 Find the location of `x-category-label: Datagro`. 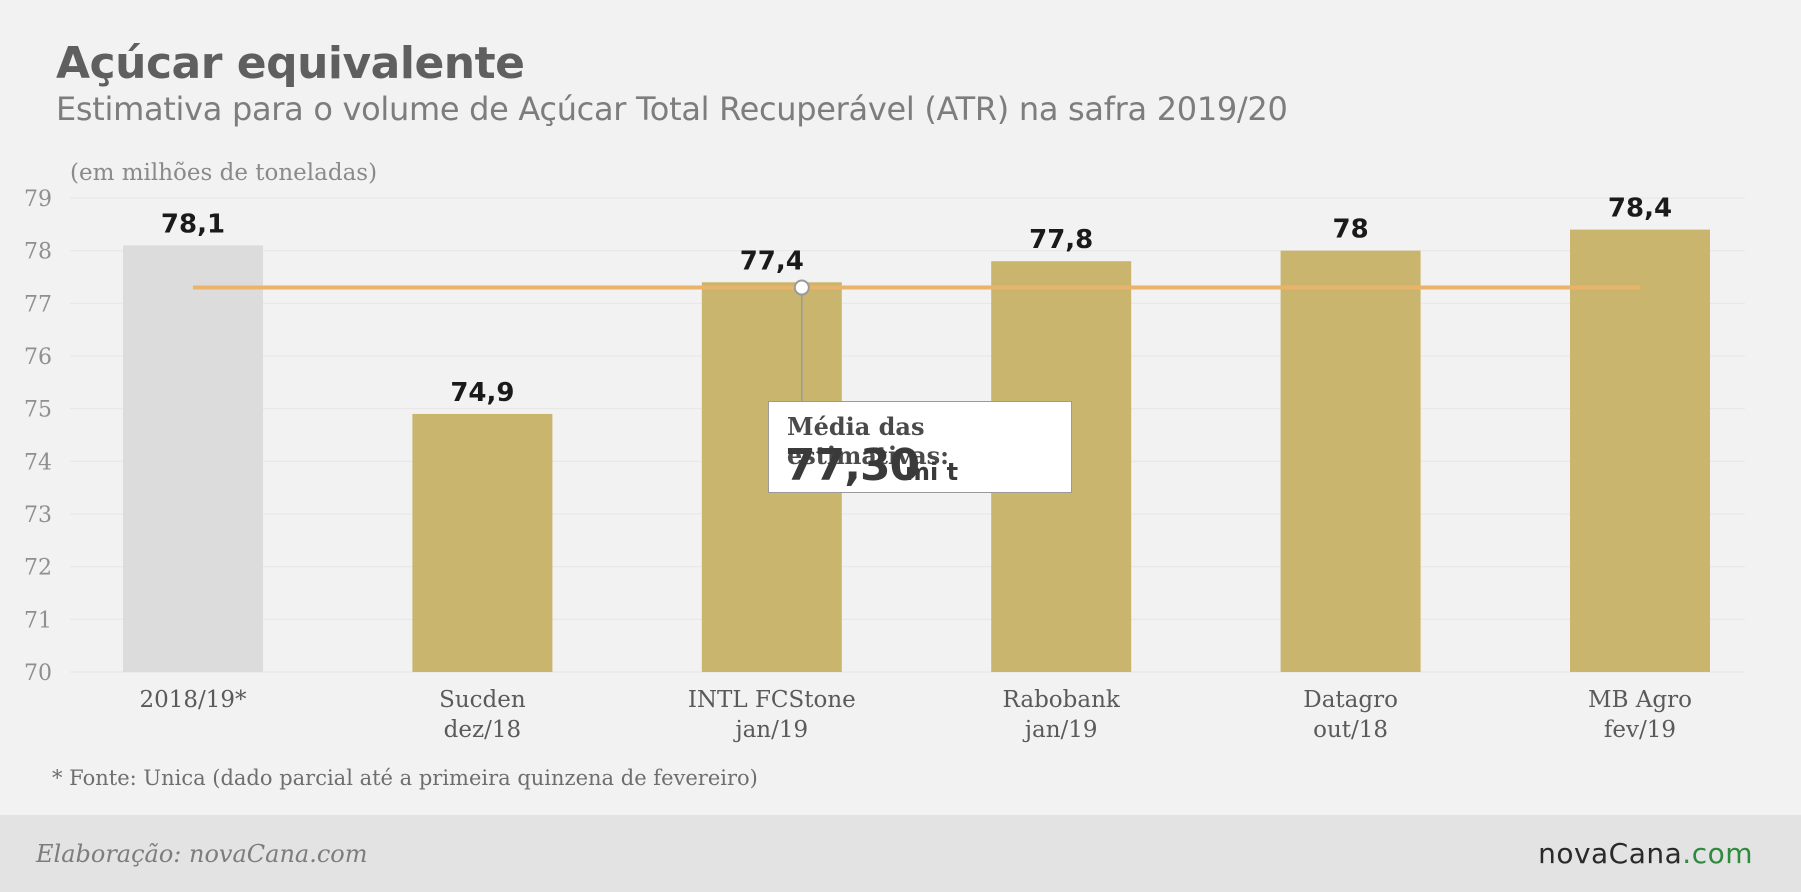

x-category-label: Datagro is located at coordinates (1350, 700).